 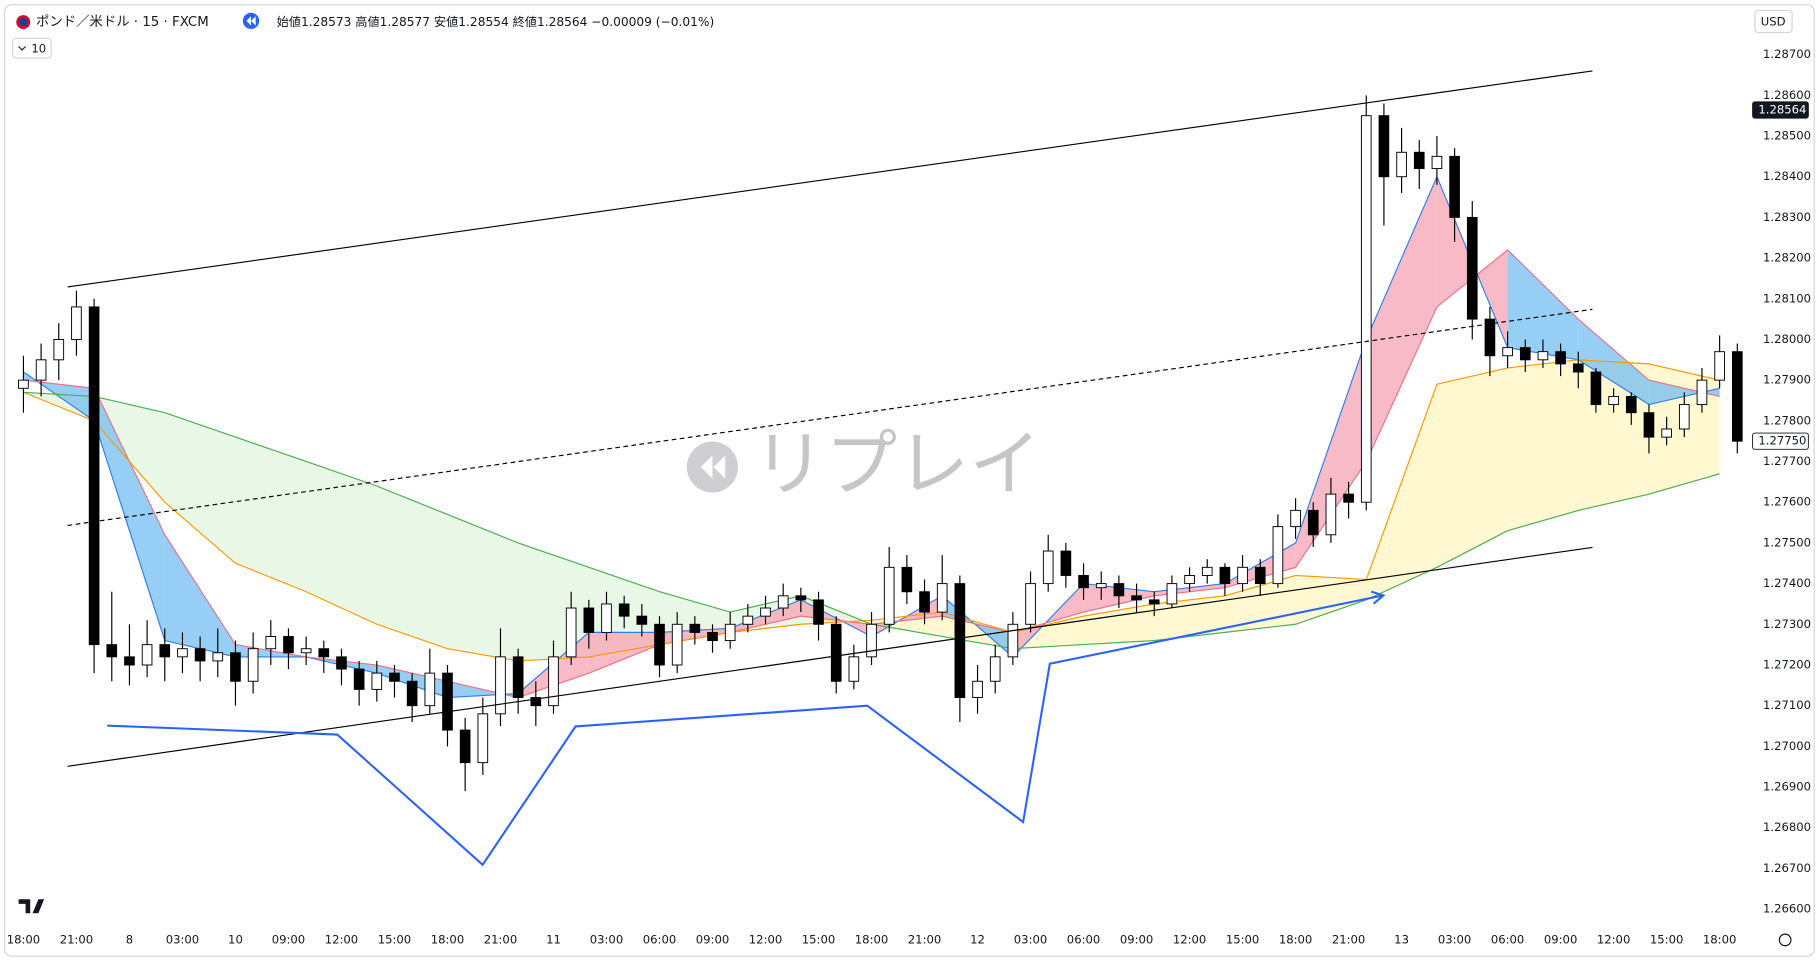 What do you see at coordinates (22, 48) in the screenshot?
I see `chevron` at bounding box center [22, 48].